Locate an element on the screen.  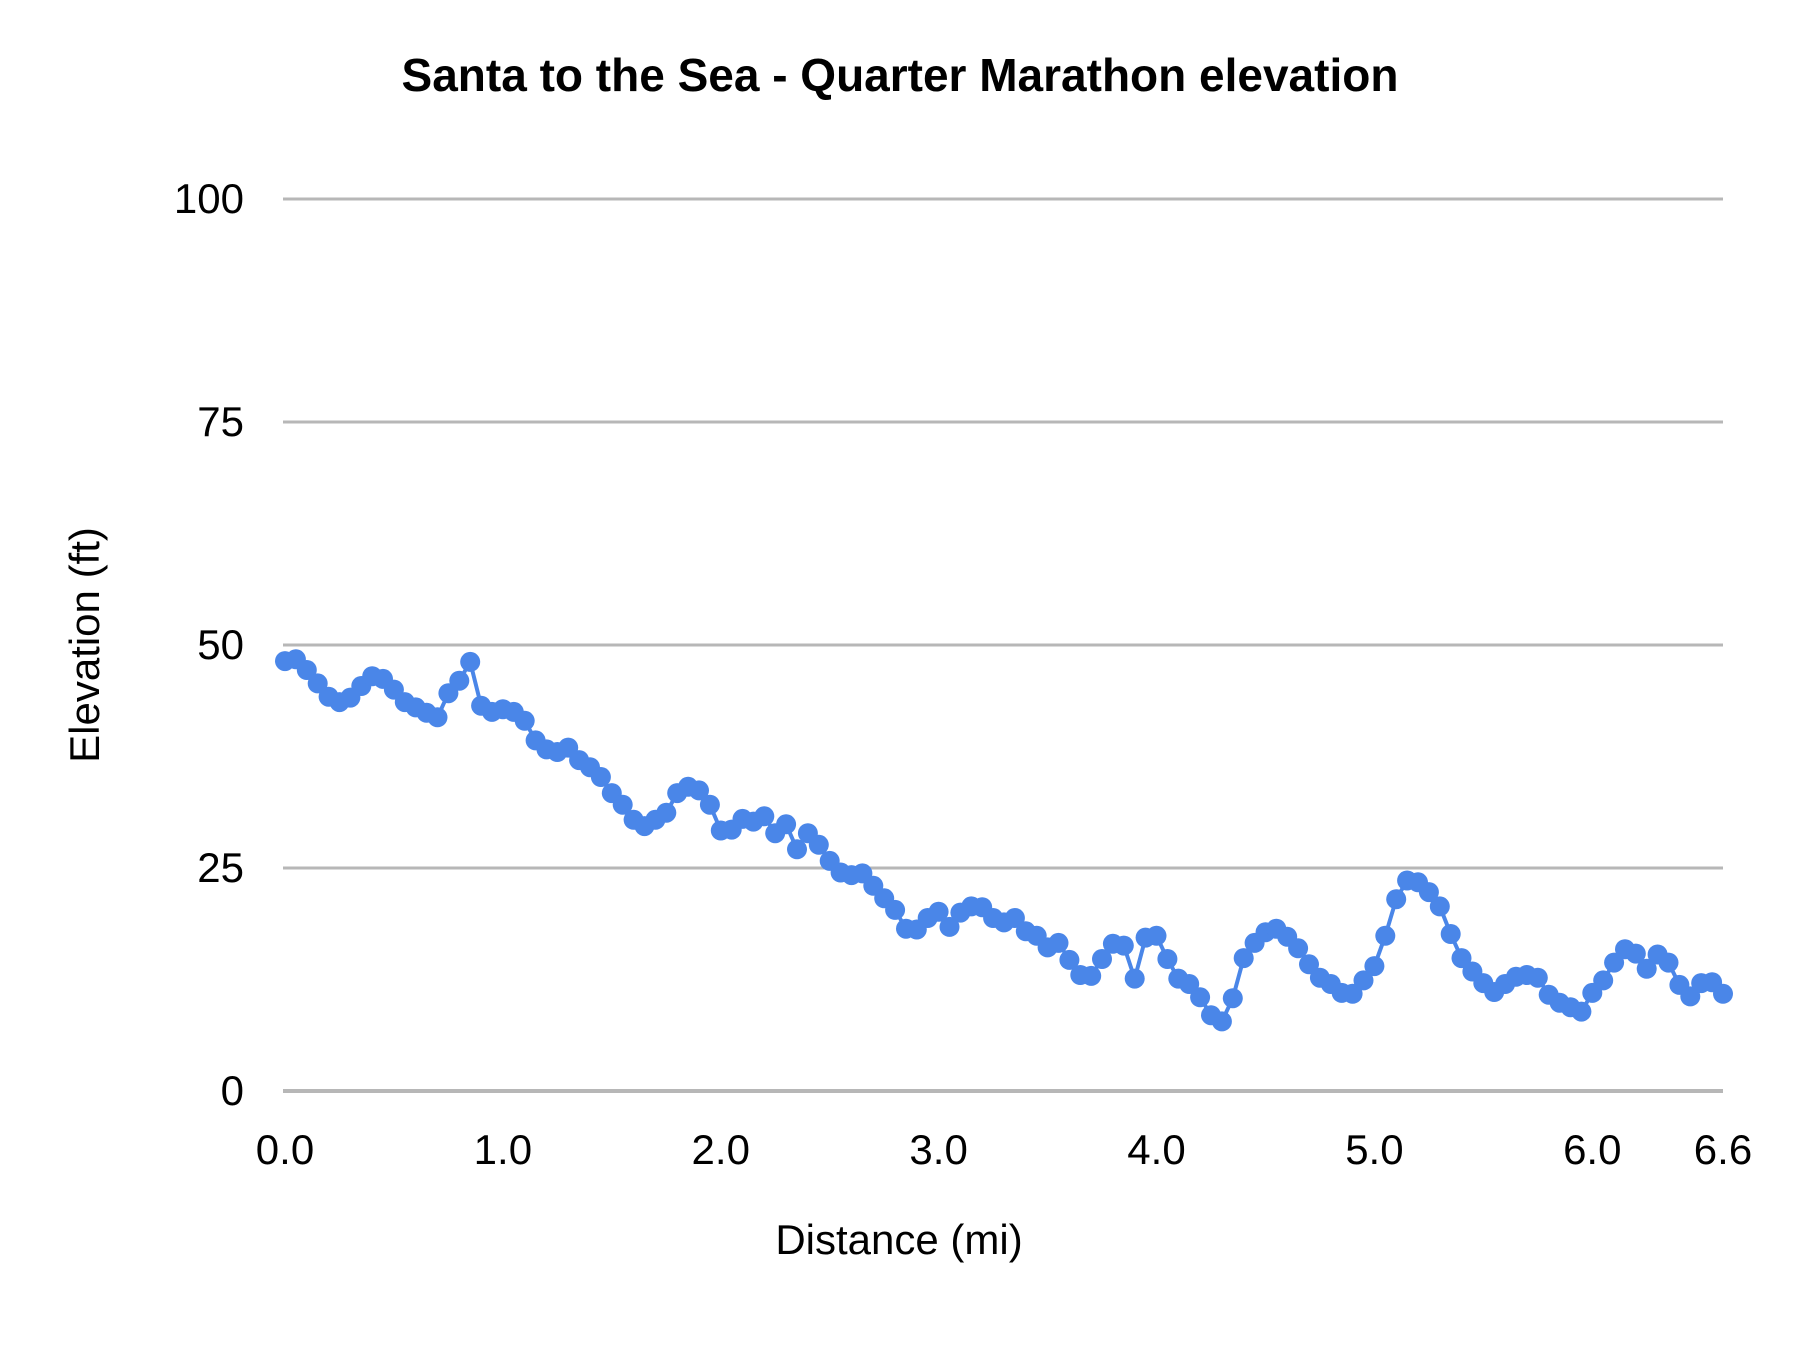
x-tick-label: 0.0 is located at coordinates (285, 1149).